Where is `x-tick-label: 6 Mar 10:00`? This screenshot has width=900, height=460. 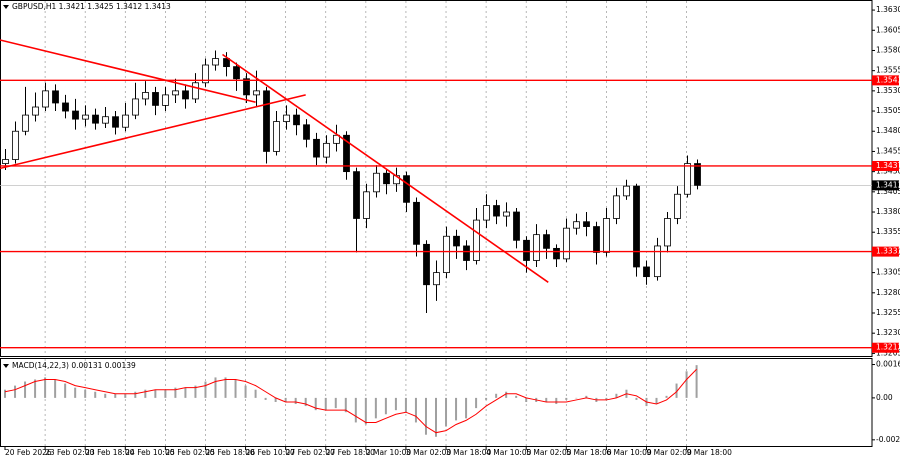
x-tick-label: 6 Mar 10:00 is located at coordinates (629, 452).